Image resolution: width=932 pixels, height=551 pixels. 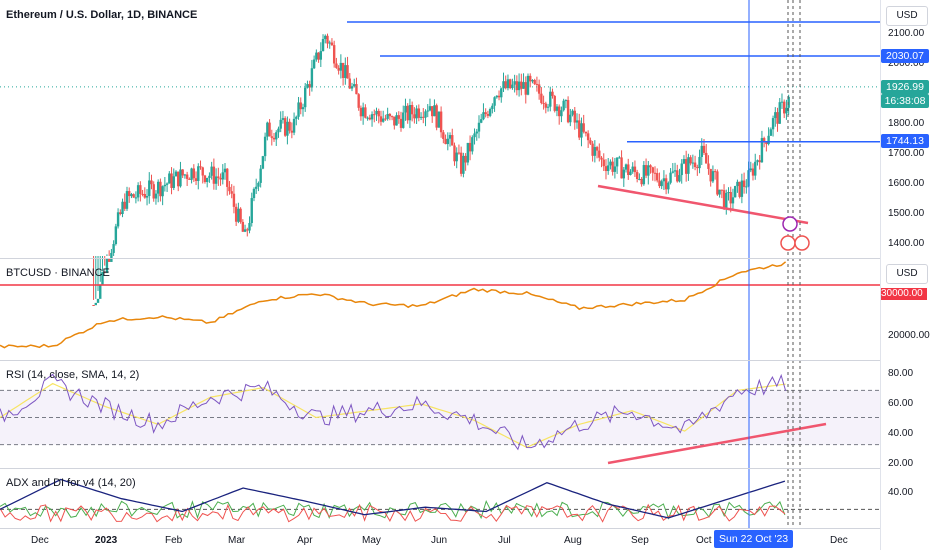 What do you see at coordinates (907, 16) in the screenshot?
I see `currency-button: USD` at bounding box center [907, 16].